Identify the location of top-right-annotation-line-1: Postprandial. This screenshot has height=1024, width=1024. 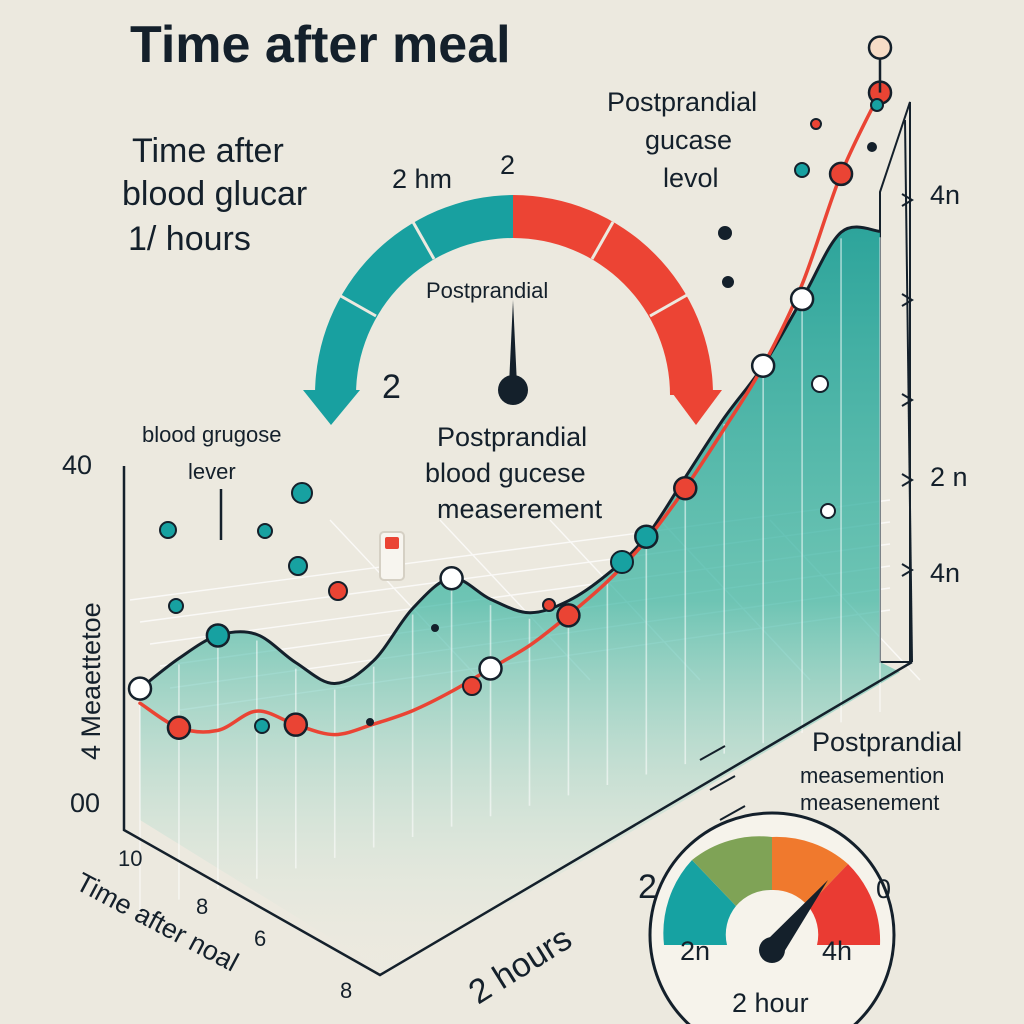
(682, 102).